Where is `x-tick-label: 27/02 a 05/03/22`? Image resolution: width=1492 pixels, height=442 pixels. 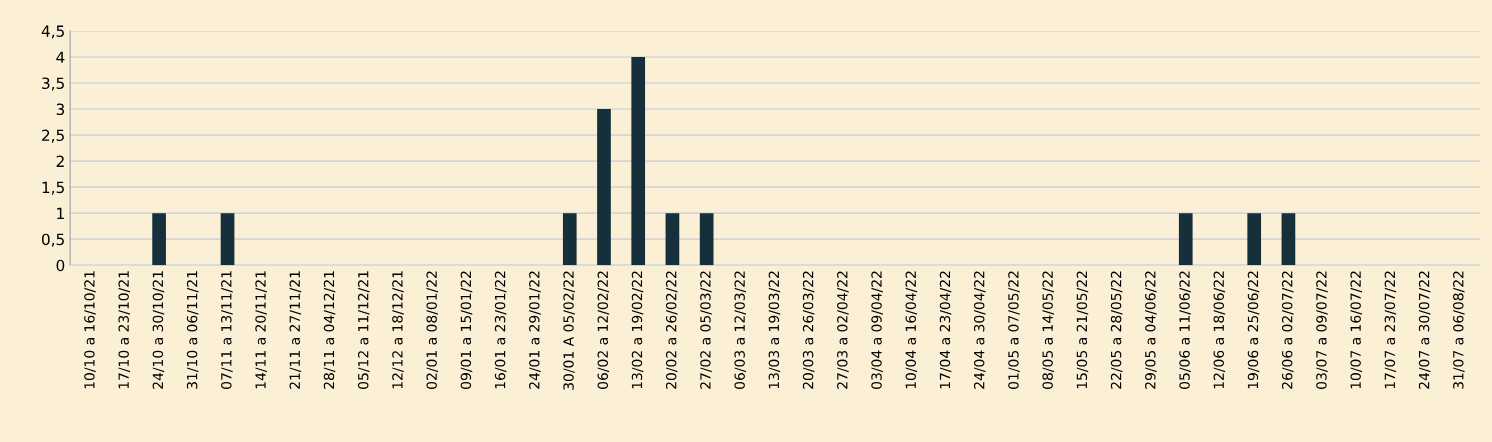 x-tick-label: 27/02 a 05/03/22 is located at coordinates (706, 330).